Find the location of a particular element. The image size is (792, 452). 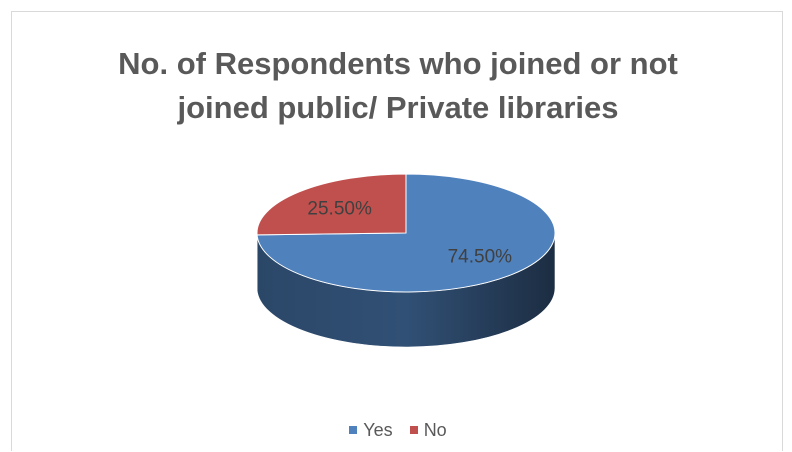

legend-swatch-no is located at coordinates (413, 430).